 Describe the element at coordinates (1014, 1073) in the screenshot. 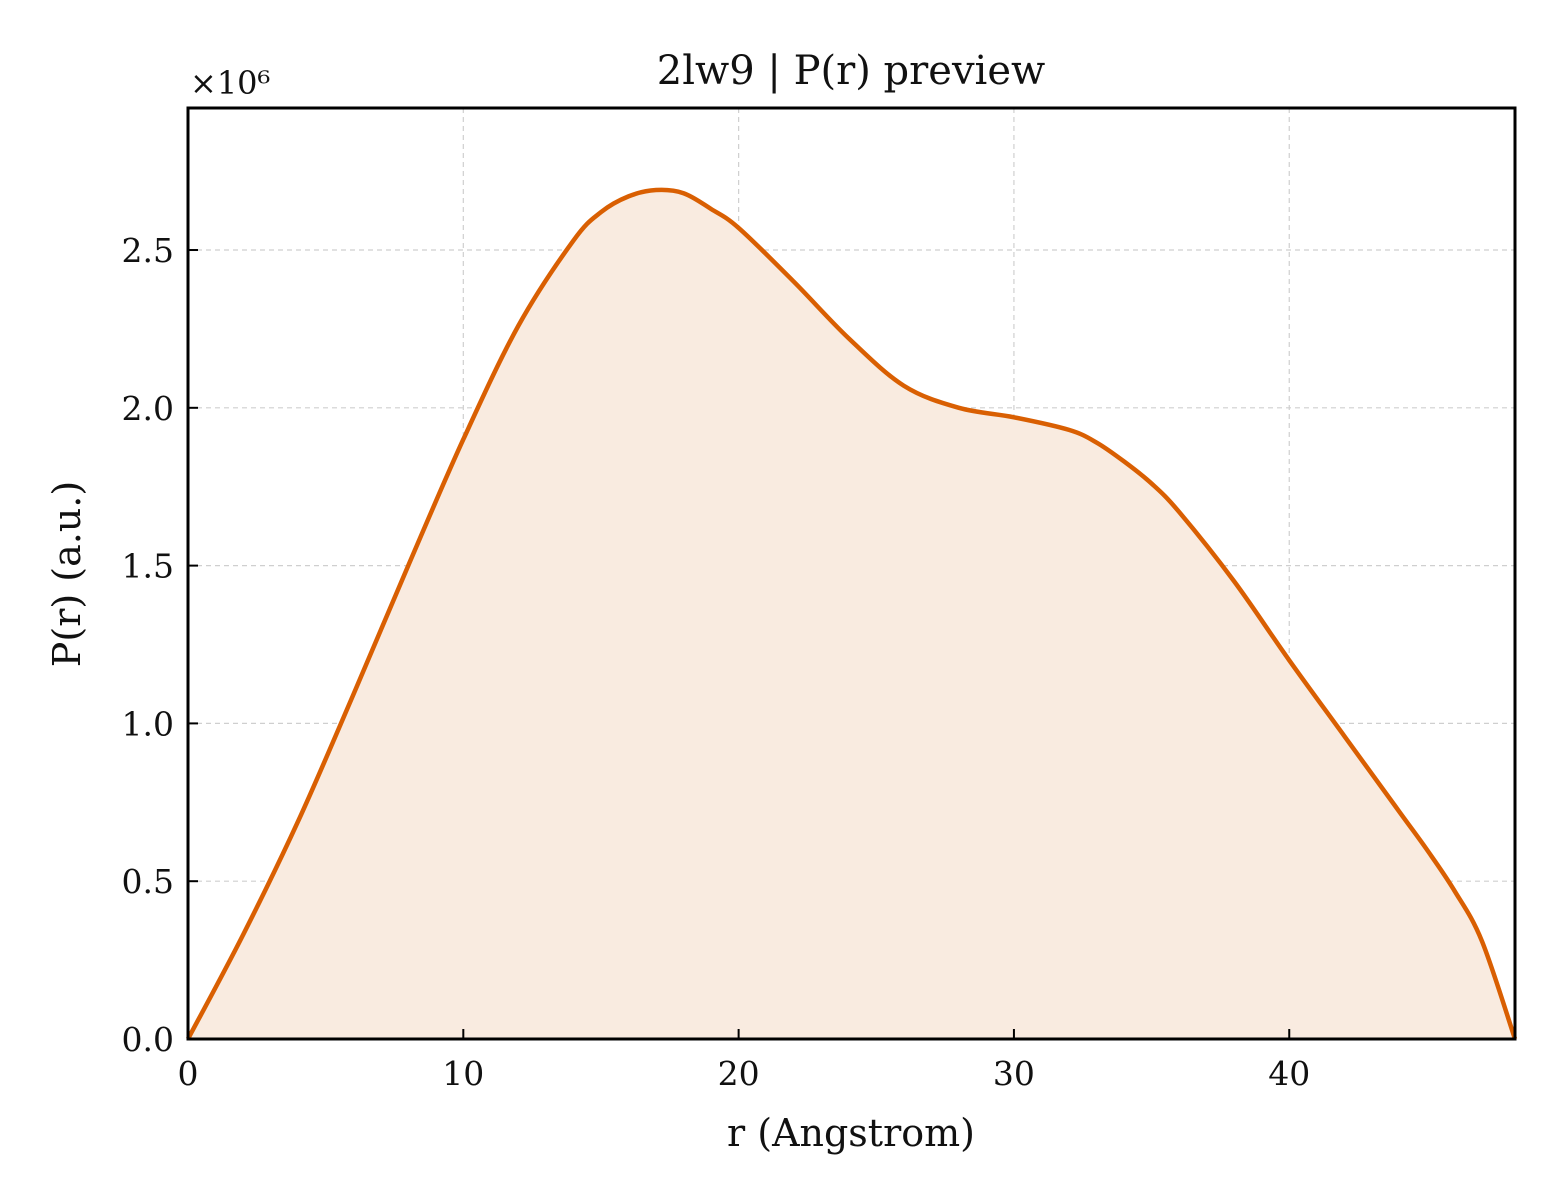

I see `x-tick-label: 30` at that location.